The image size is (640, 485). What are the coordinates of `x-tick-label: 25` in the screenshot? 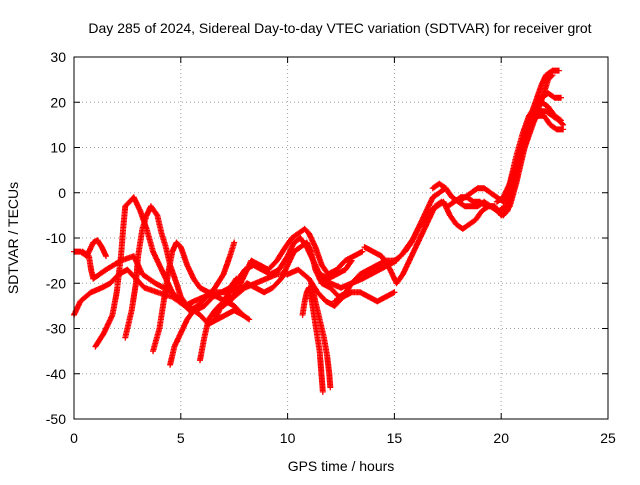 It's located at (608, 438).